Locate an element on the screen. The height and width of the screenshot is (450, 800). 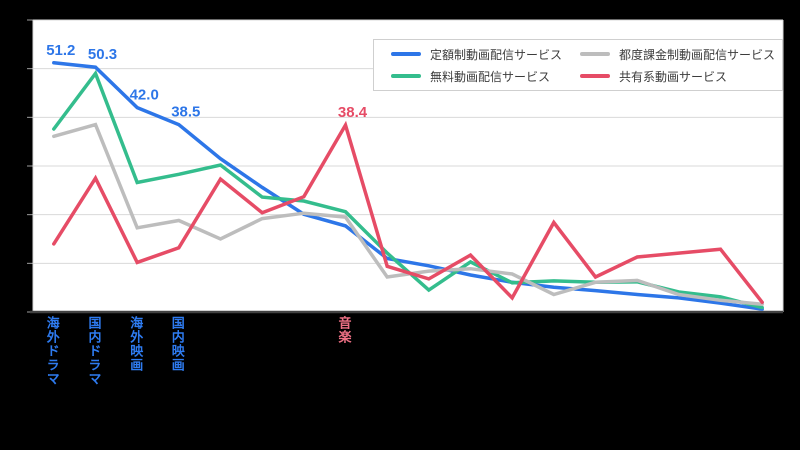
data-label-subscription-vod: 38.5 is located at coordinates (185, 112).